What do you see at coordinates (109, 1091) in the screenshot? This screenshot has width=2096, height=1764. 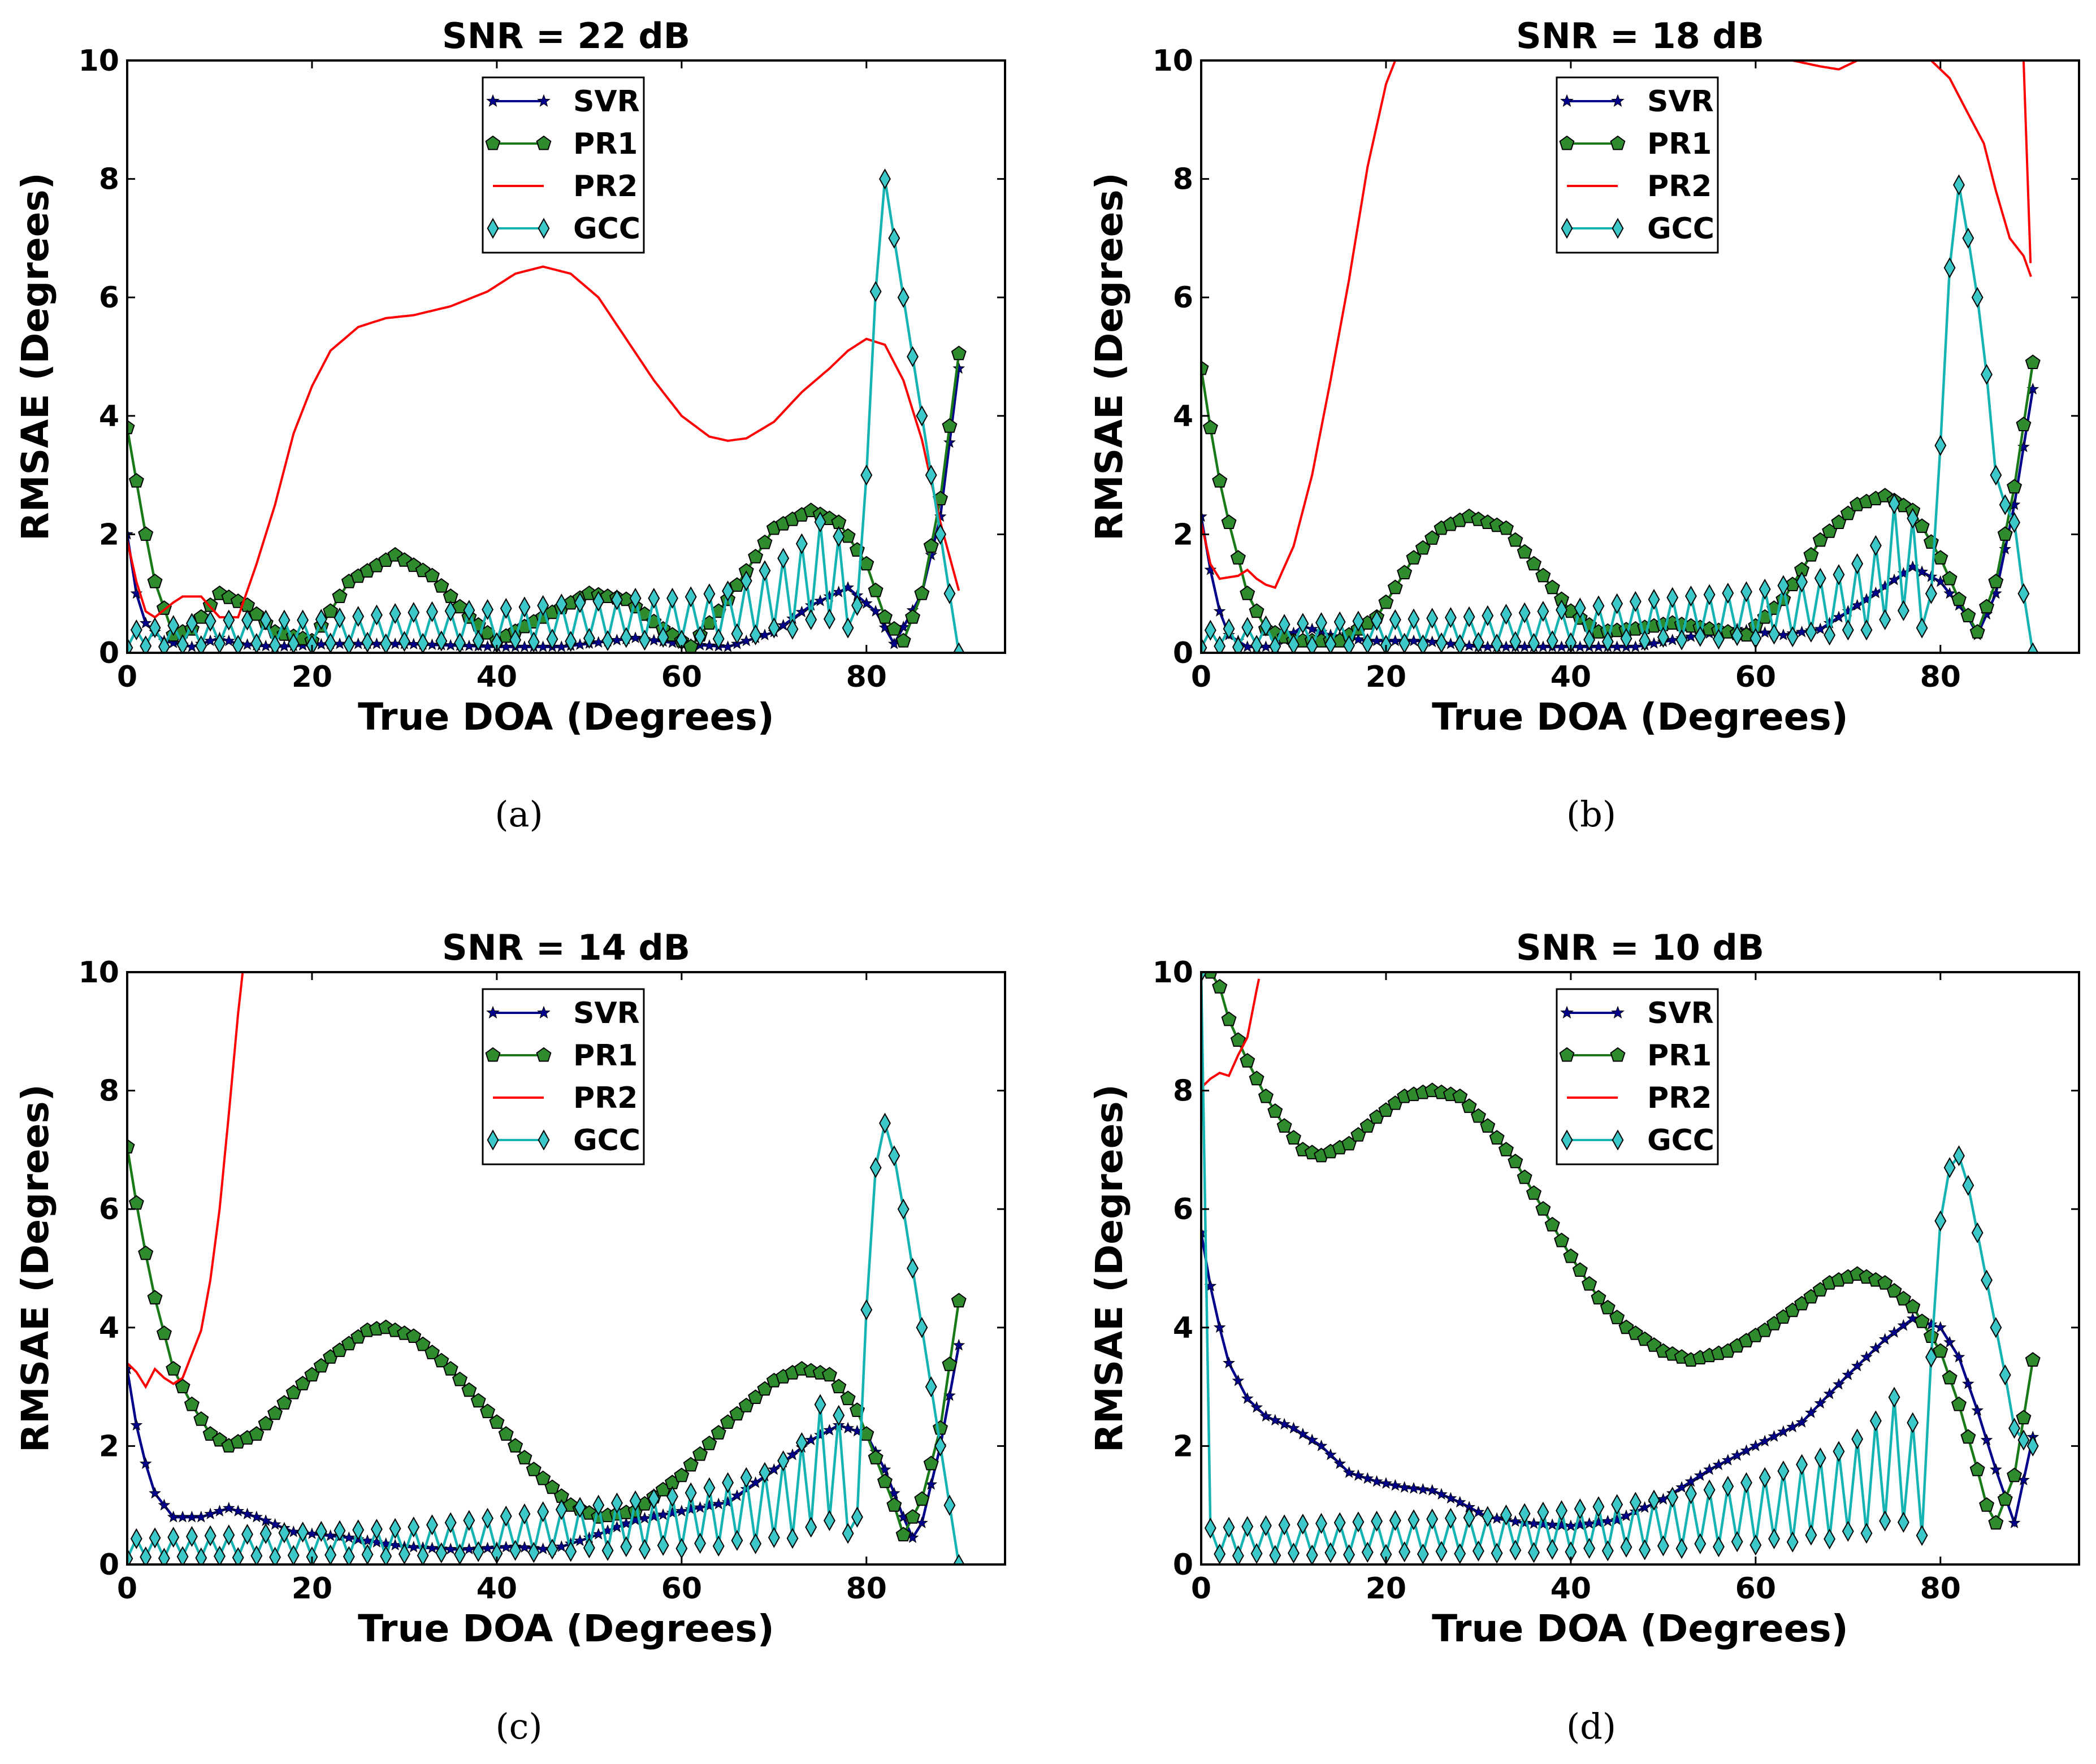 I see `y-tick-label: 8` at bounding box center [109, 1091].